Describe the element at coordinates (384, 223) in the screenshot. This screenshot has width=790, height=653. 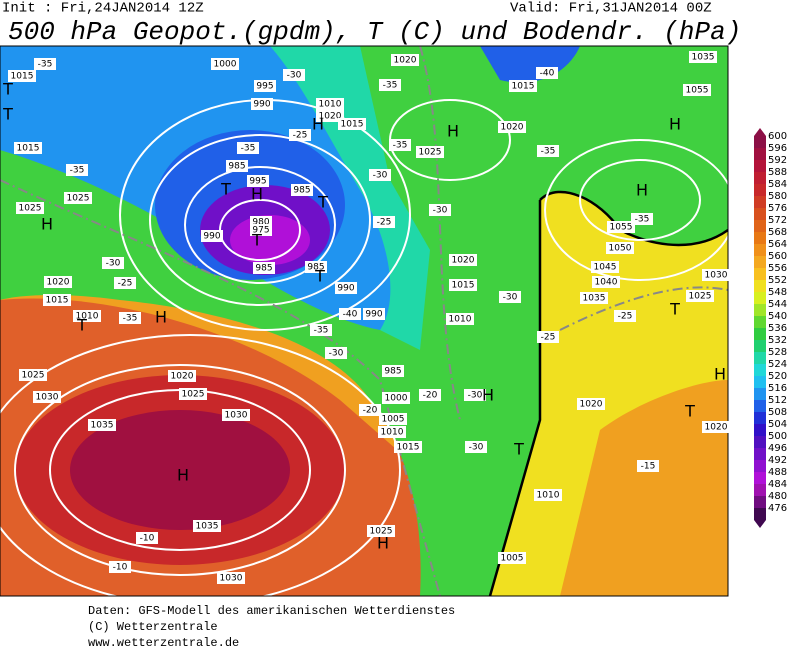
I see `temperature-label: -25` at that location.